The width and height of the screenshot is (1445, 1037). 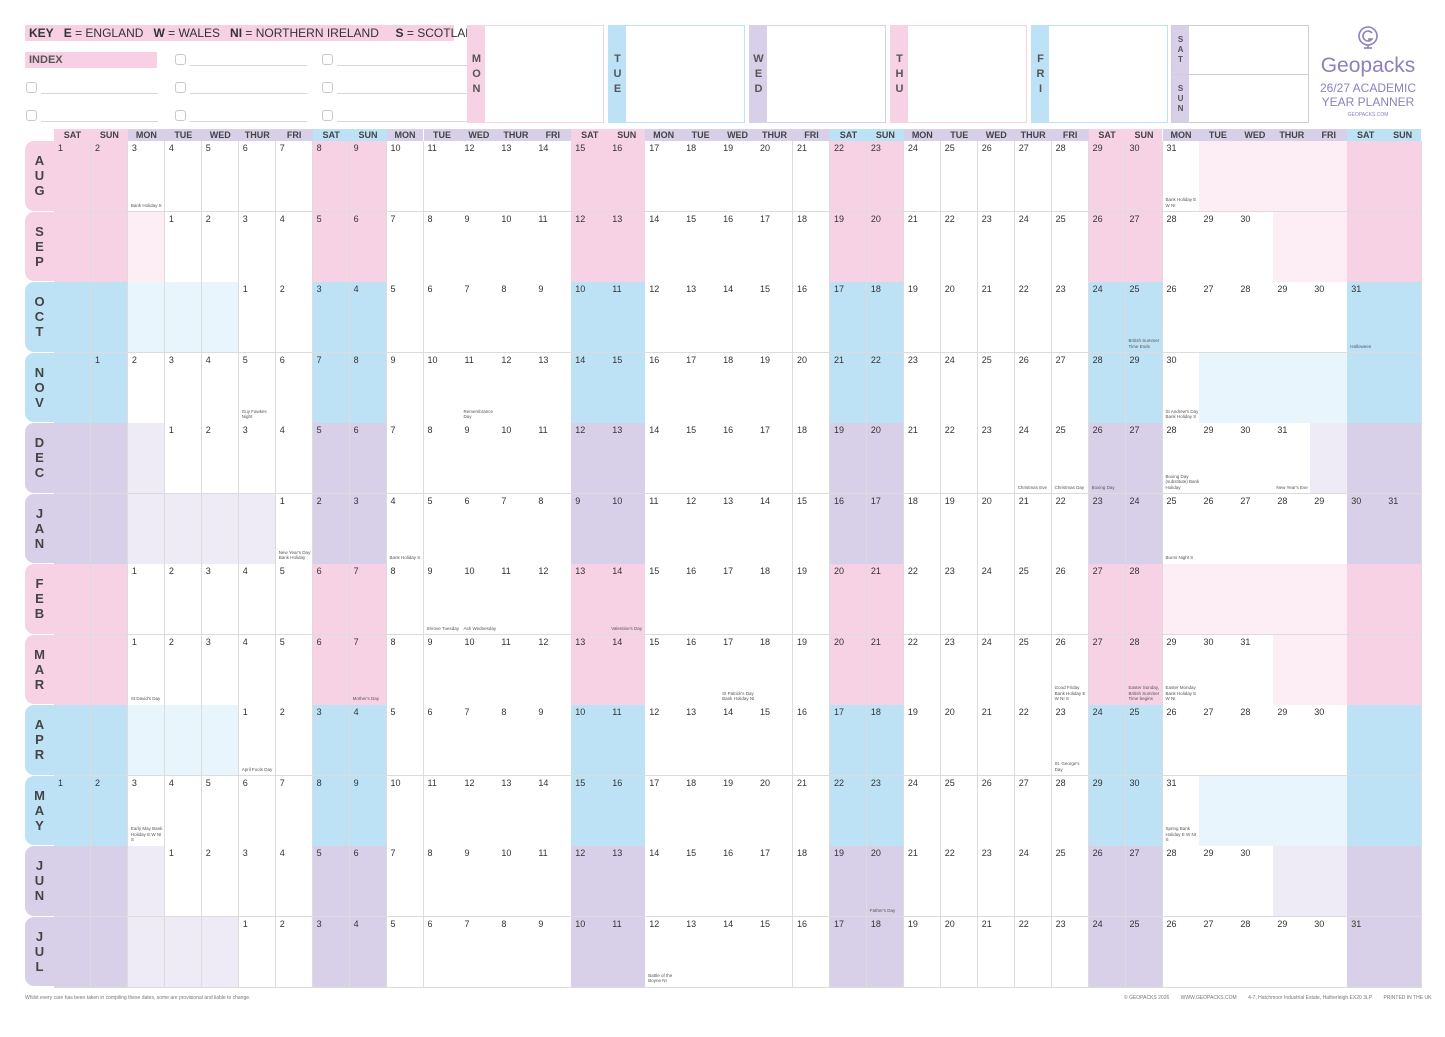 I want to click on day-cell: 27, so click(x=1144, y=458).